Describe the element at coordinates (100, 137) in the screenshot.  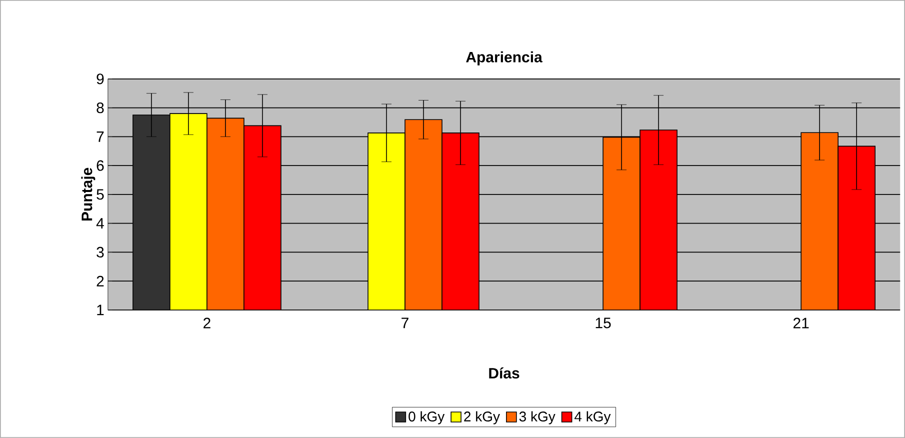
I see `y-tick-label: 7` at that location.